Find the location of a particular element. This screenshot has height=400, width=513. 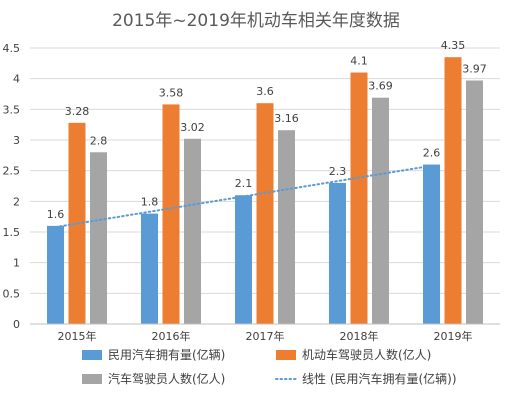

data-label: 3.6 is located at coordinates (265, 91).